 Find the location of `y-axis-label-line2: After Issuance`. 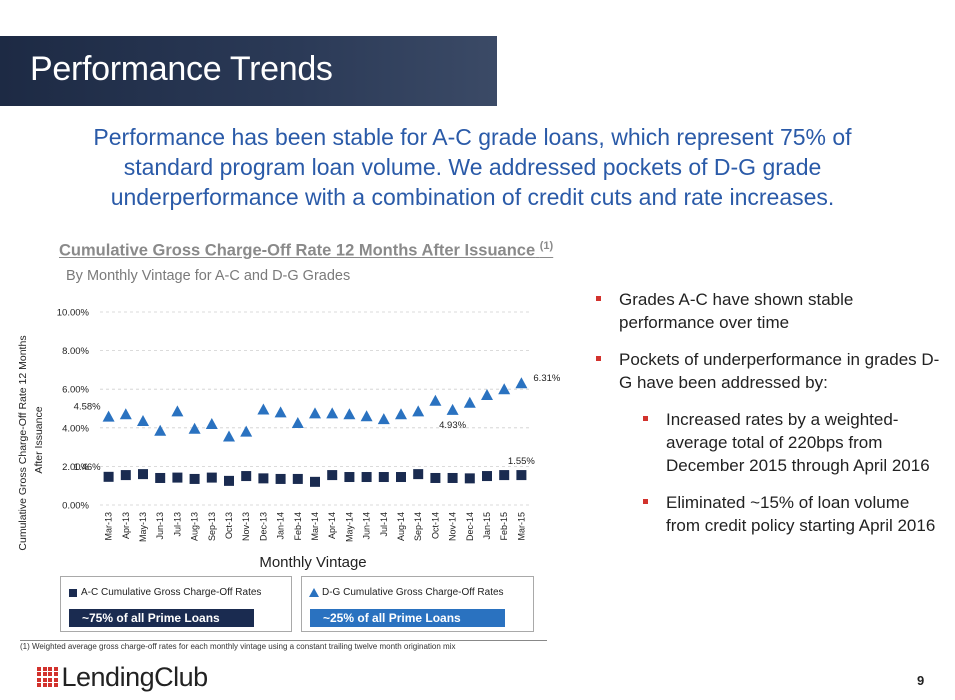

y-axis-label-line2: After Issuance is located at coordinates (39, 439).